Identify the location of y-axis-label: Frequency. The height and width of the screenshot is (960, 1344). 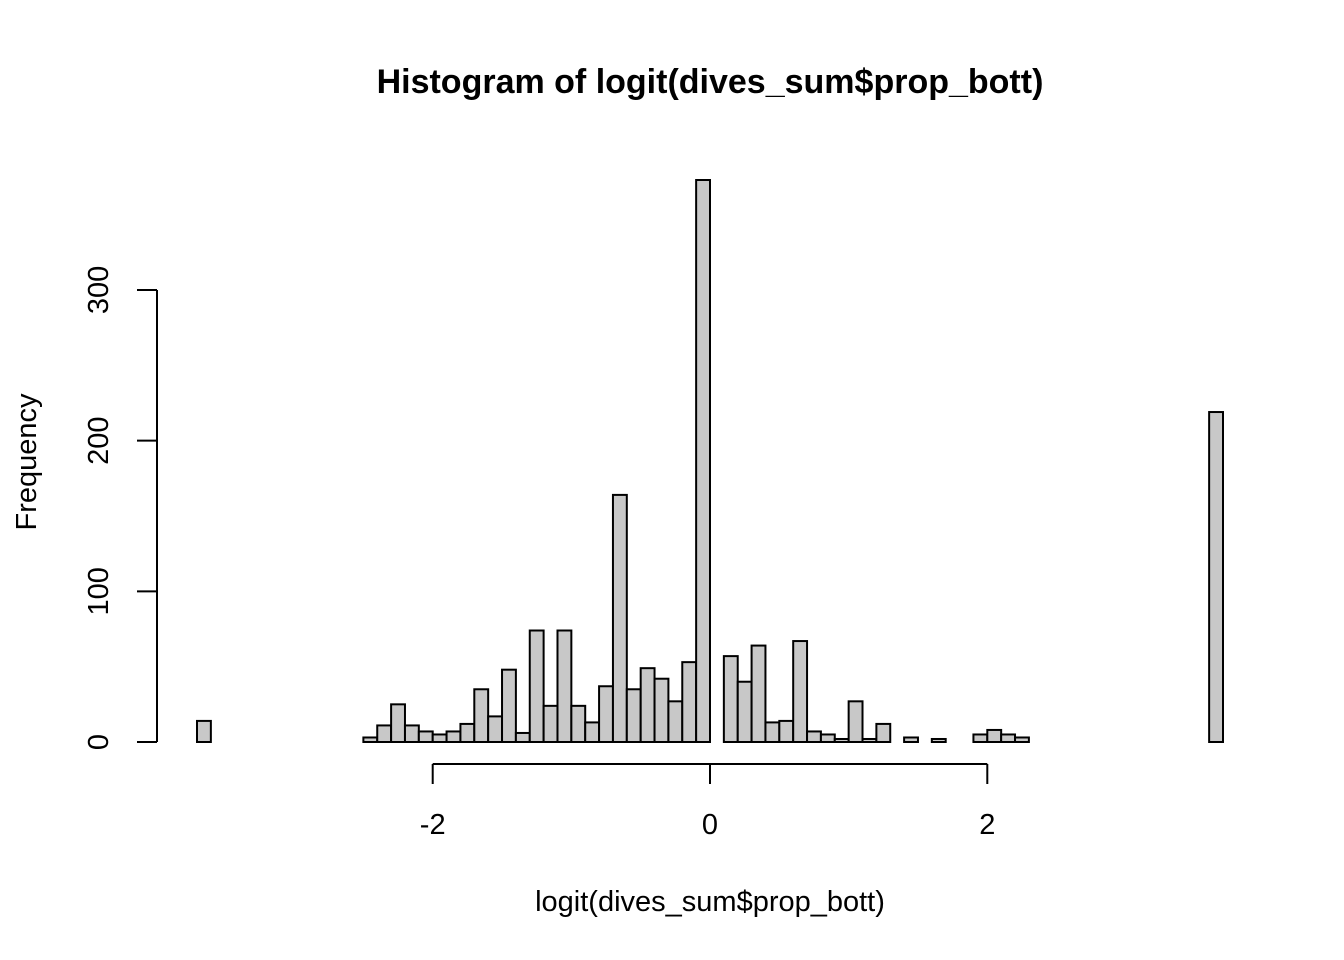
(27, 462).